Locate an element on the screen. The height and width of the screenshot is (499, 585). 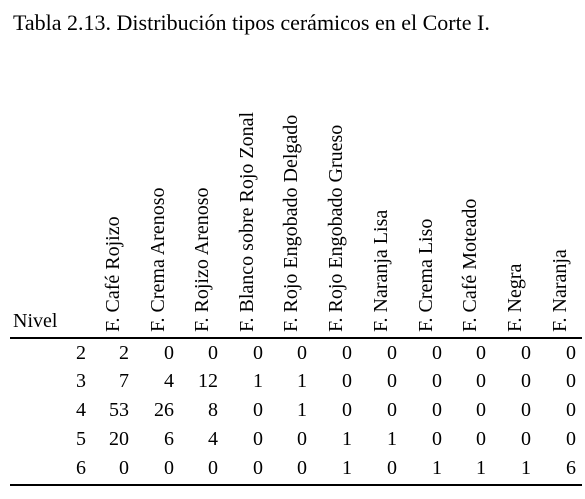
column-header: F. Naranja Lisa is located at coordinates (381, 270).